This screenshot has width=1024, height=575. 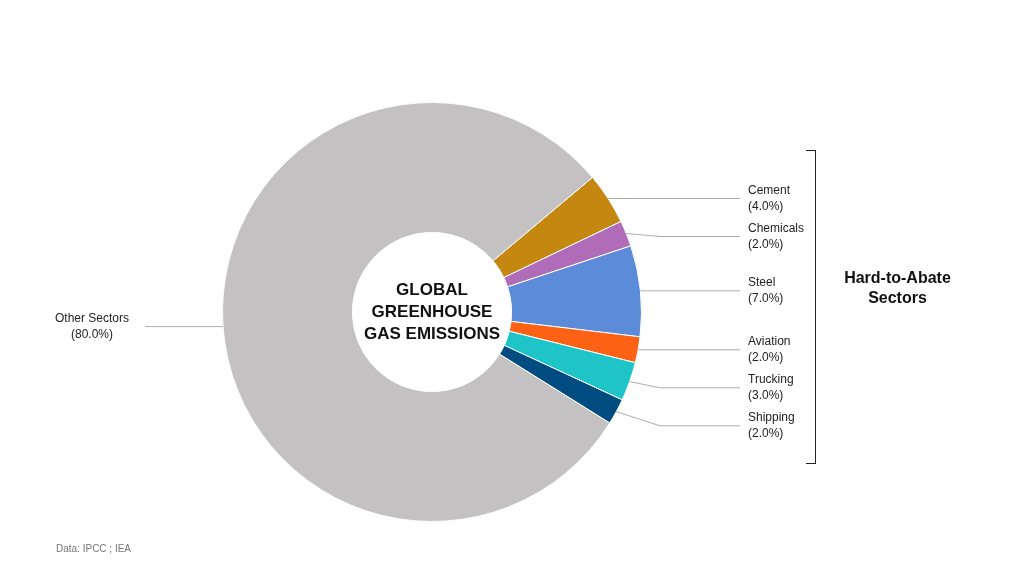 I want to click on text: Data: IPCC ; IEA, so click(x=94, y=548).